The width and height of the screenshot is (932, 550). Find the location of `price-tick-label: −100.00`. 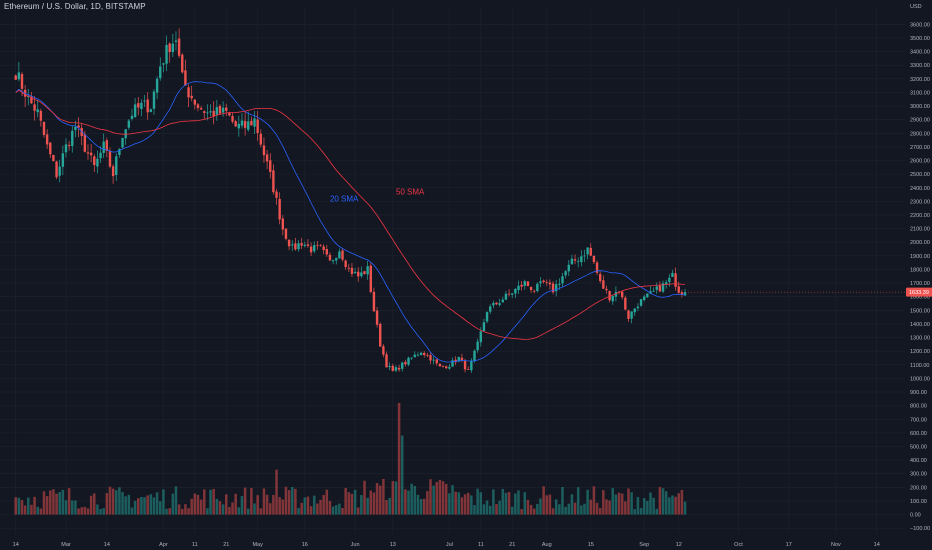

price-tick-label: −100.00 is located at coordinates (920, 529).